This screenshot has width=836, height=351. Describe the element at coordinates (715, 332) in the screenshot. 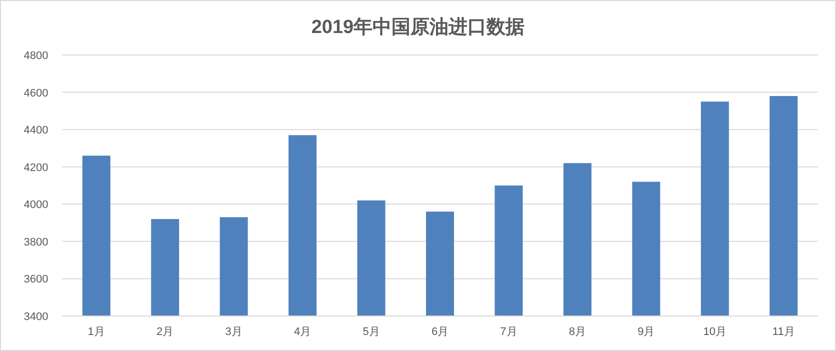

I see `x-tick-label: 10月` at that location.